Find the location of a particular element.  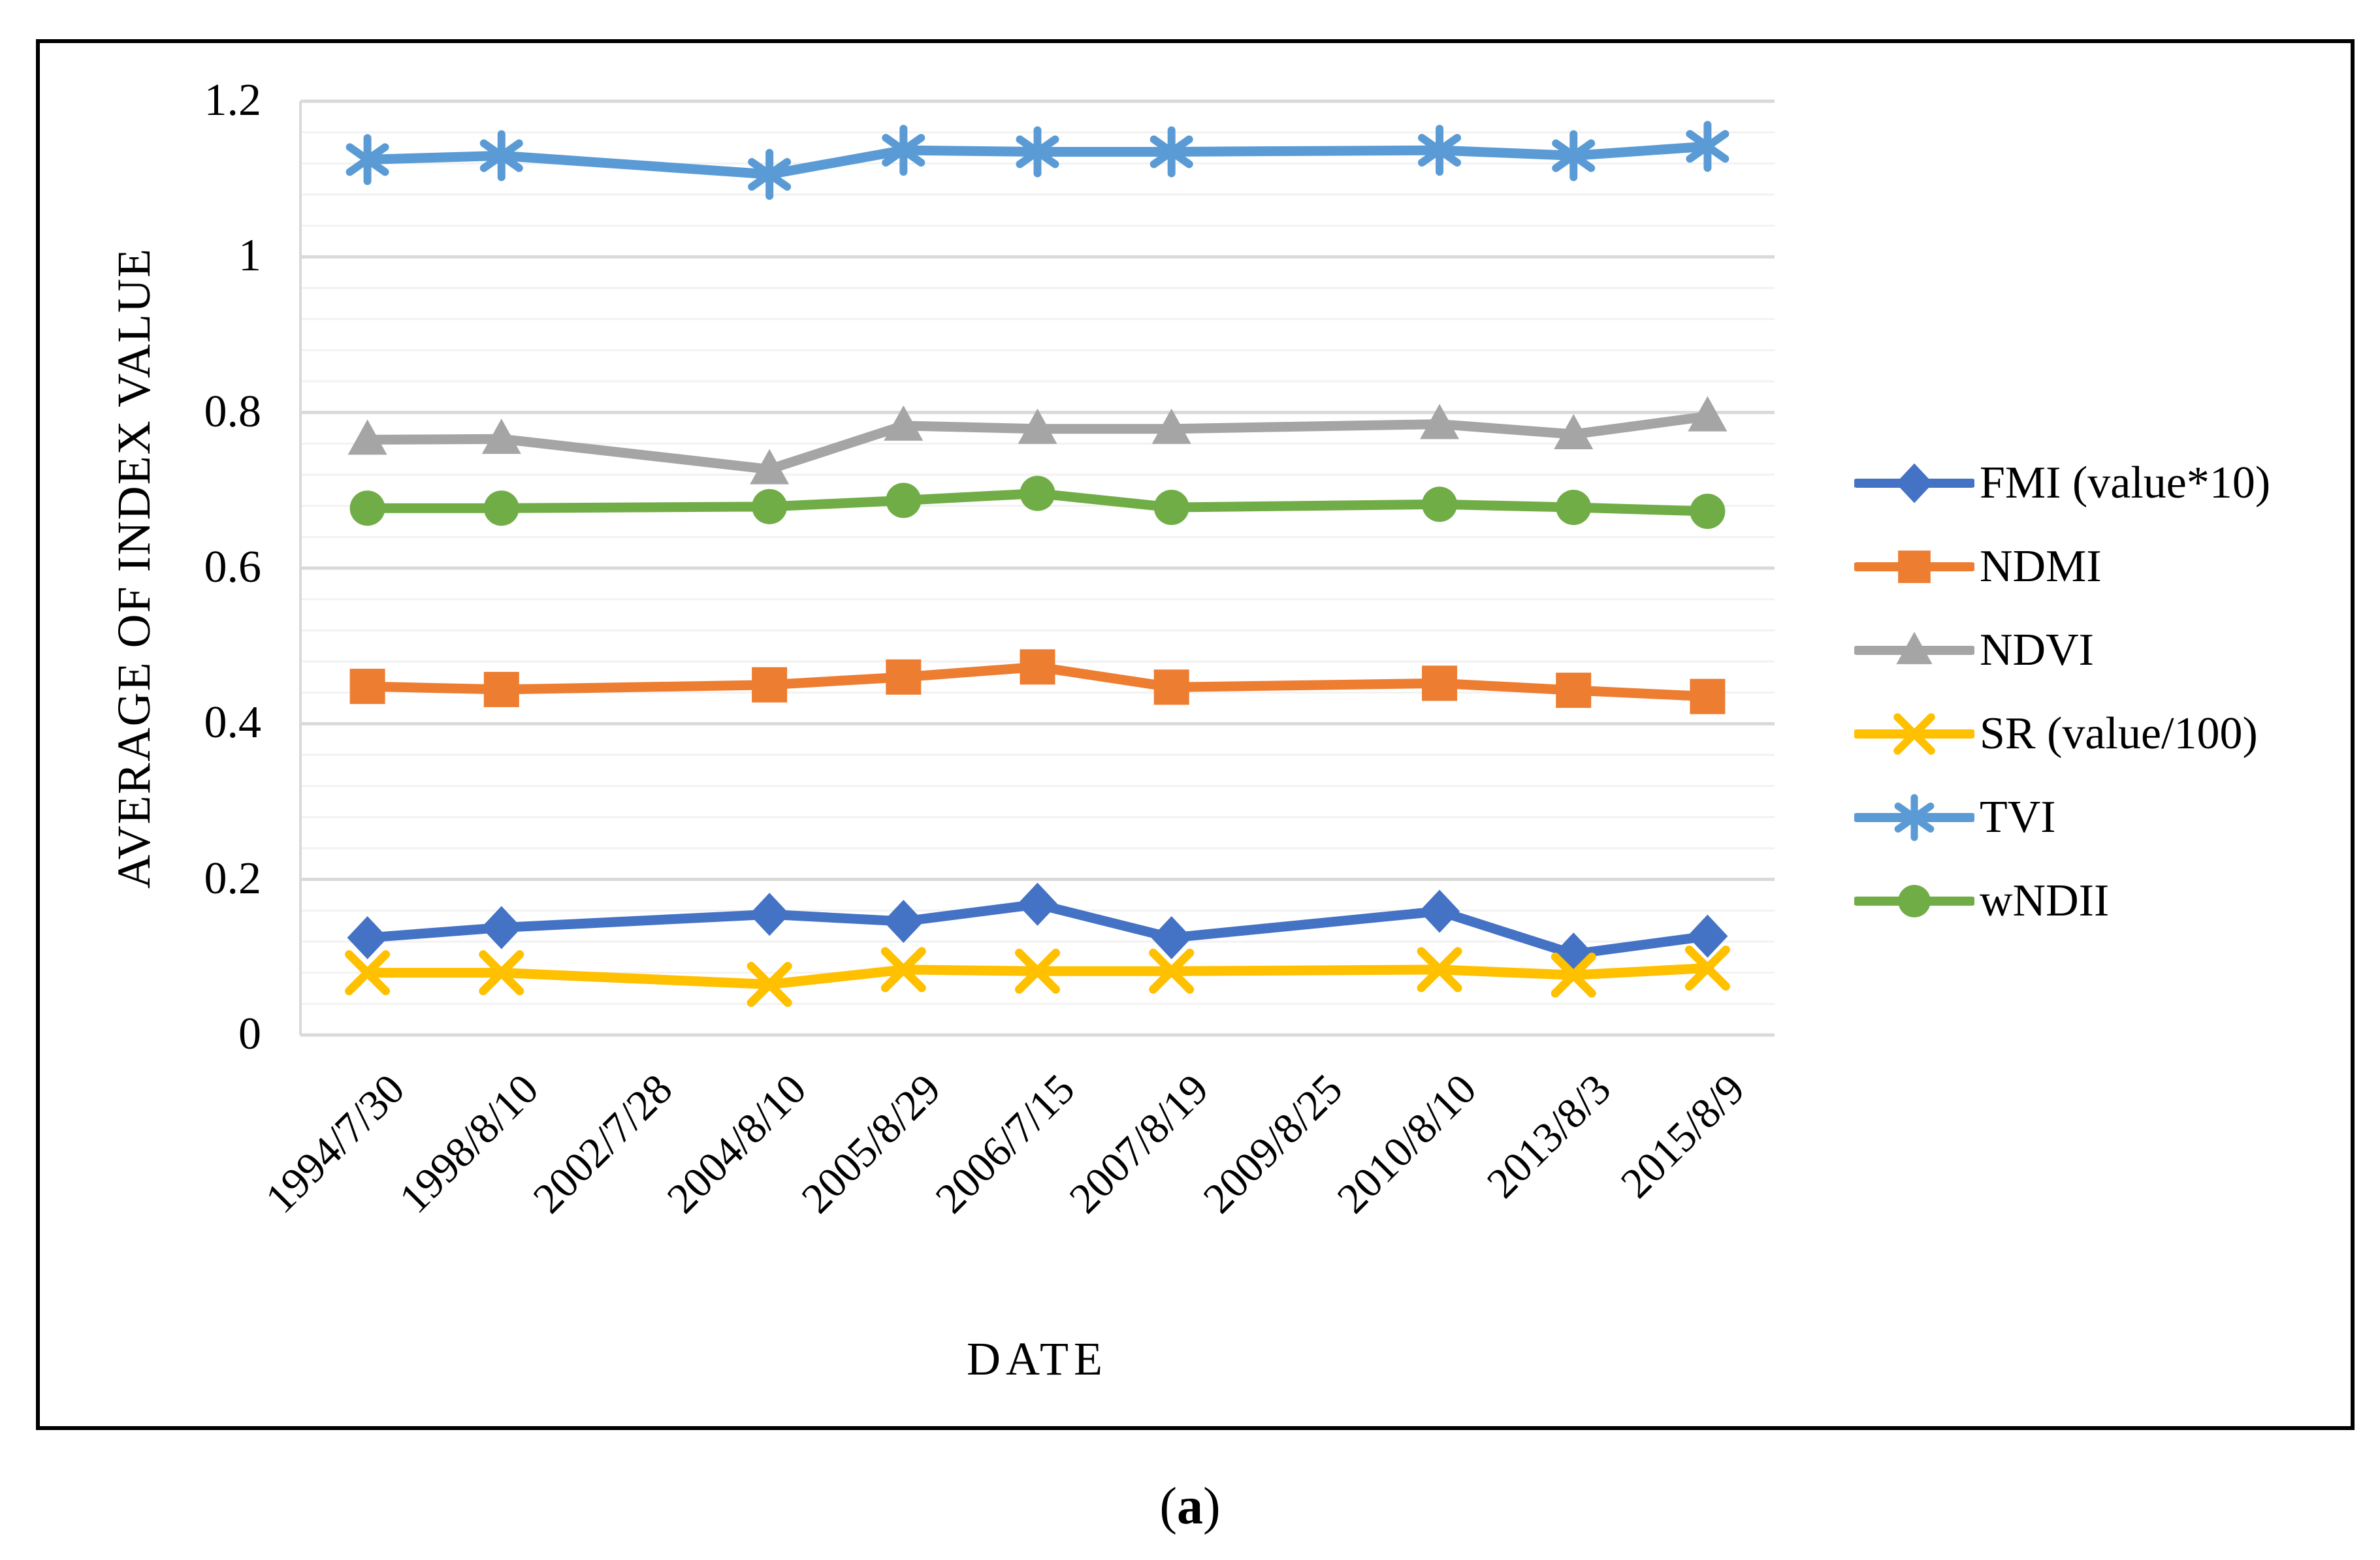

legend-marker-tvi is located at coordinates (1914, 818).